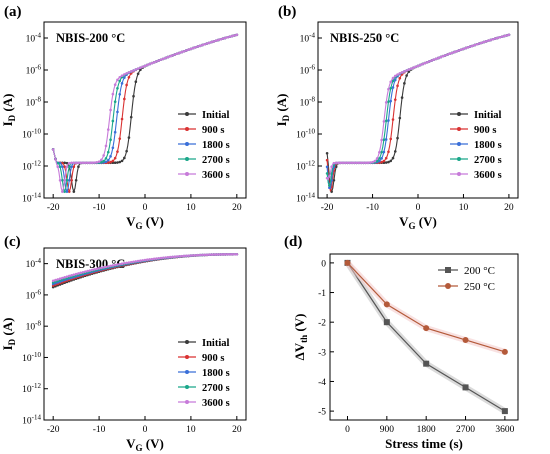 This screenshot has width=550, height=454. What do you see at coordinates (479, 287) in the screenshot?
I see `legend-label: 250 °C` at bounding box center [479, 287].